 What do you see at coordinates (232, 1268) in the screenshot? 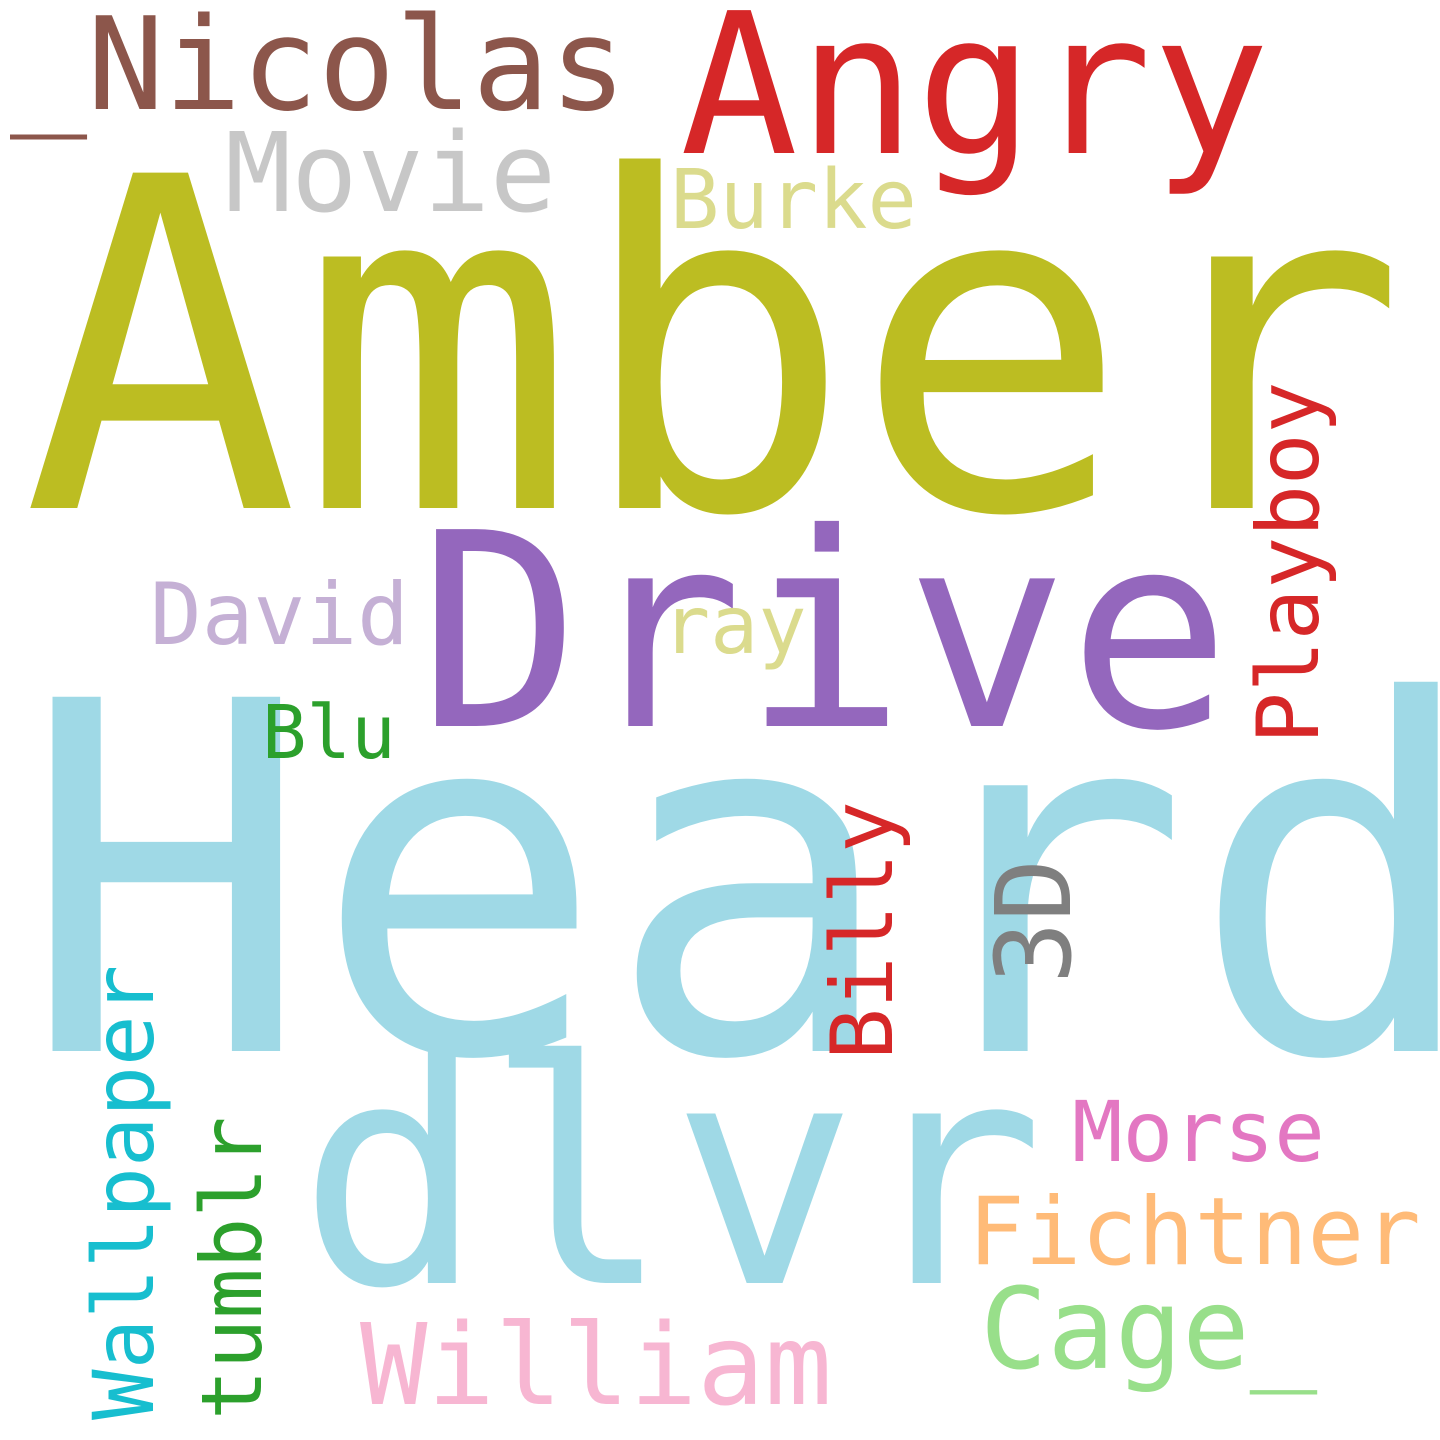
I see `word-tumblr: tumblr` at bounding box center [232, 1268].